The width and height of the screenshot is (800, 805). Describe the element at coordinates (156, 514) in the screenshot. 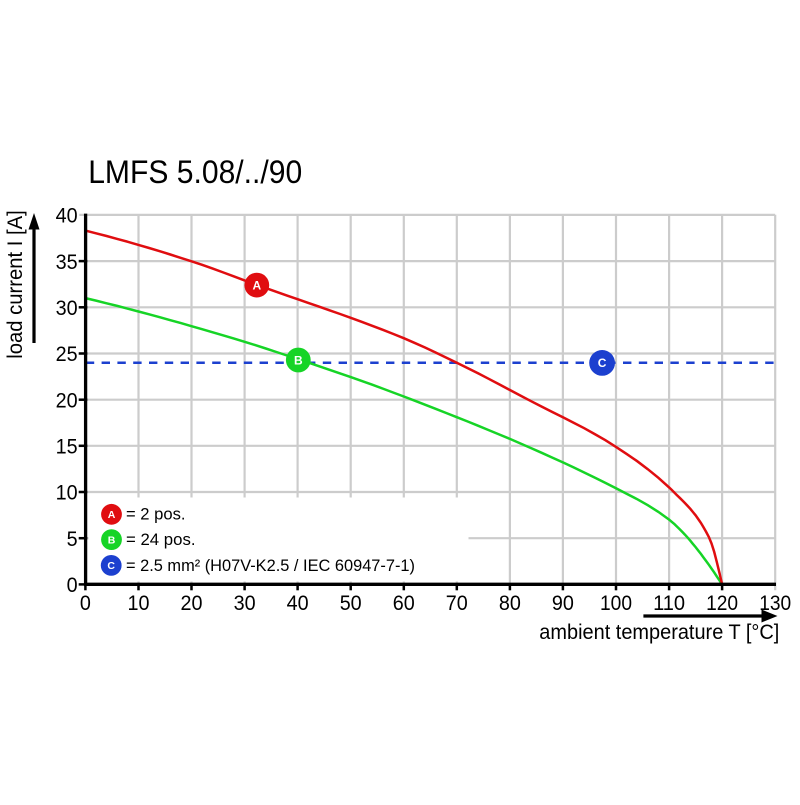

I see `svg-text: = 2 pos.` at that location.